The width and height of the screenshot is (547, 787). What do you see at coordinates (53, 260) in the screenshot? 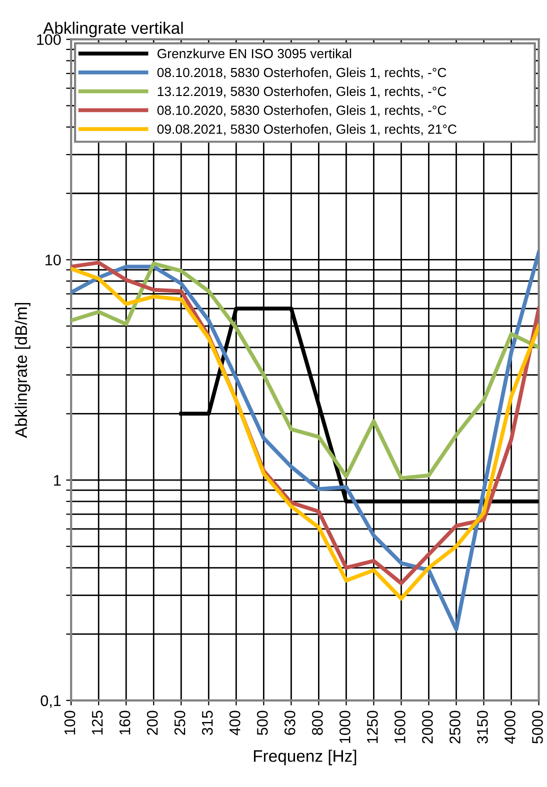
I see `y-tick-label: 10` at bounding box center [53, 260].